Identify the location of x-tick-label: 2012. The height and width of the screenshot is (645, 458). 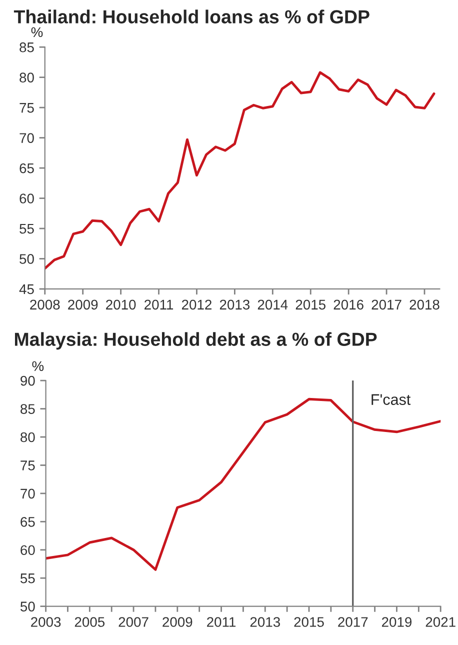
(197, 305).